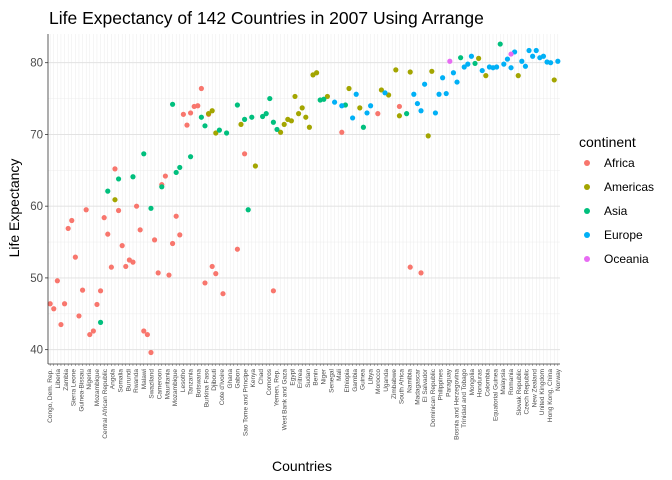 The image size is (672, 480). What do you see at coordinates (355, 380) in the screenshot?
I see `x-tick-label: Gambia` at bounding box center [355, 380].